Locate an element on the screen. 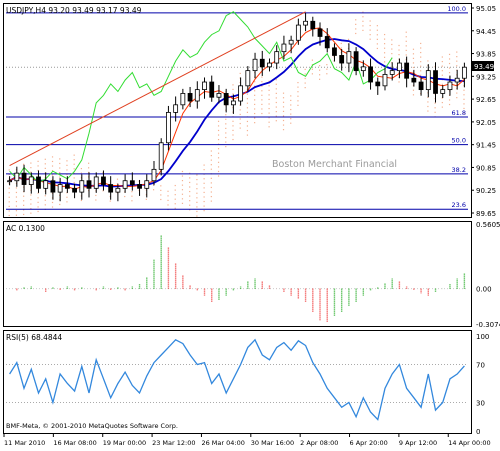 The image size is (500, 451). ac-tick-label: -0.3074 is located at coordinates (488, 325).